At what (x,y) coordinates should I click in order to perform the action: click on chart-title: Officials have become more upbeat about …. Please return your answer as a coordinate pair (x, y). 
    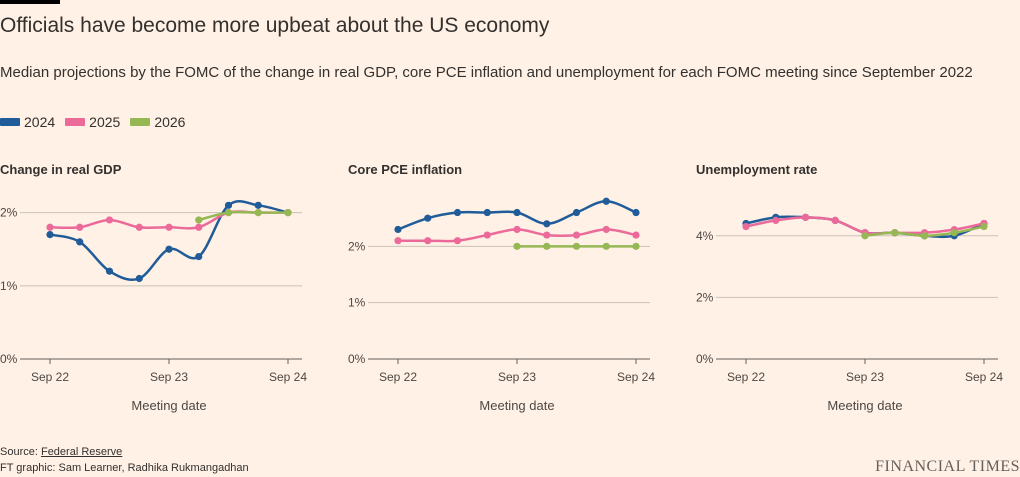
    Looking at the image, I should click on (275, 25).